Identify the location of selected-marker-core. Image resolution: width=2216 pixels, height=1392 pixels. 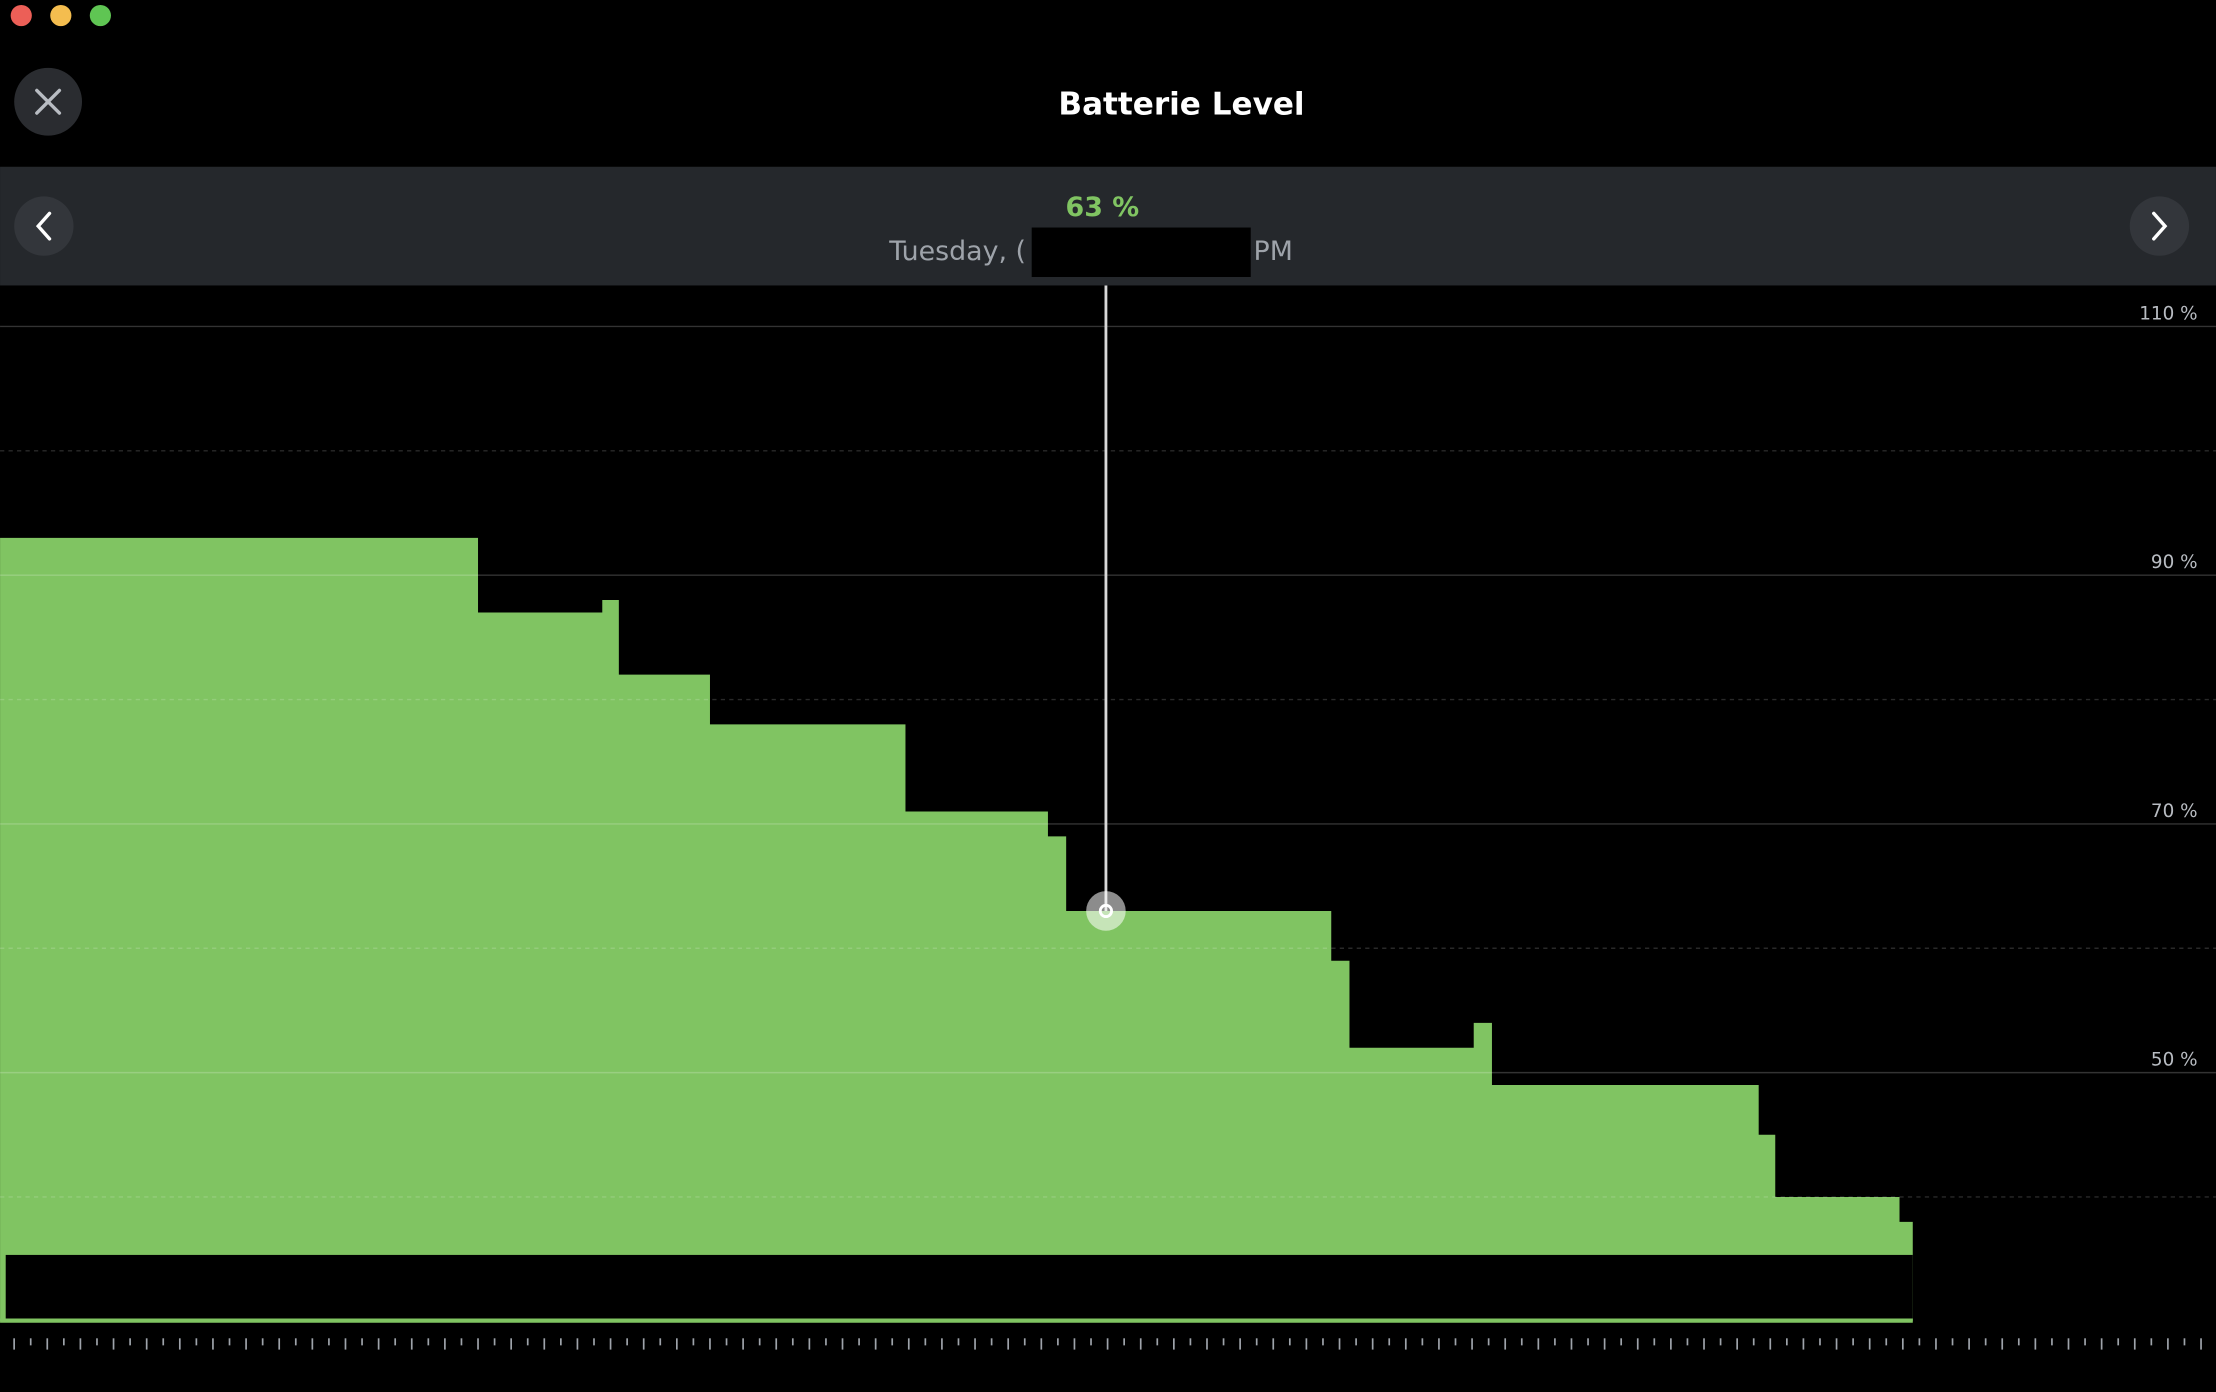
(1105, 911).